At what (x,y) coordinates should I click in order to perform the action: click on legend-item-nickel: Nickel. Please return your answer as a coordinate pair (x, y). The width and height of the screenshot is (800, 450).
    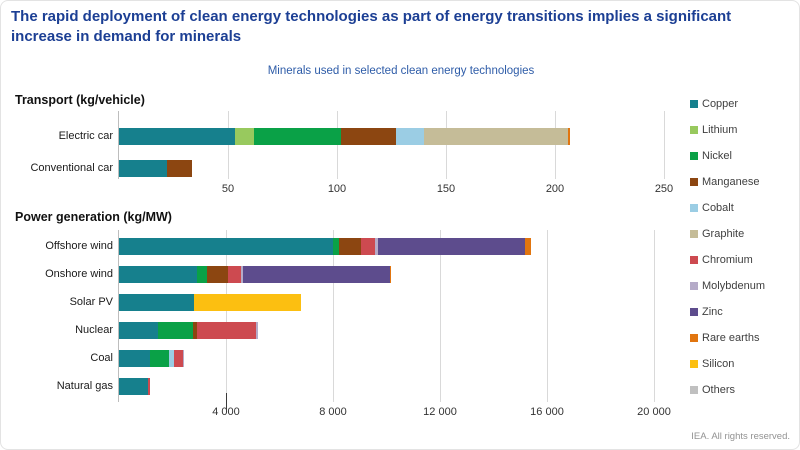
    Looking at the image, I should click on (727, 156).